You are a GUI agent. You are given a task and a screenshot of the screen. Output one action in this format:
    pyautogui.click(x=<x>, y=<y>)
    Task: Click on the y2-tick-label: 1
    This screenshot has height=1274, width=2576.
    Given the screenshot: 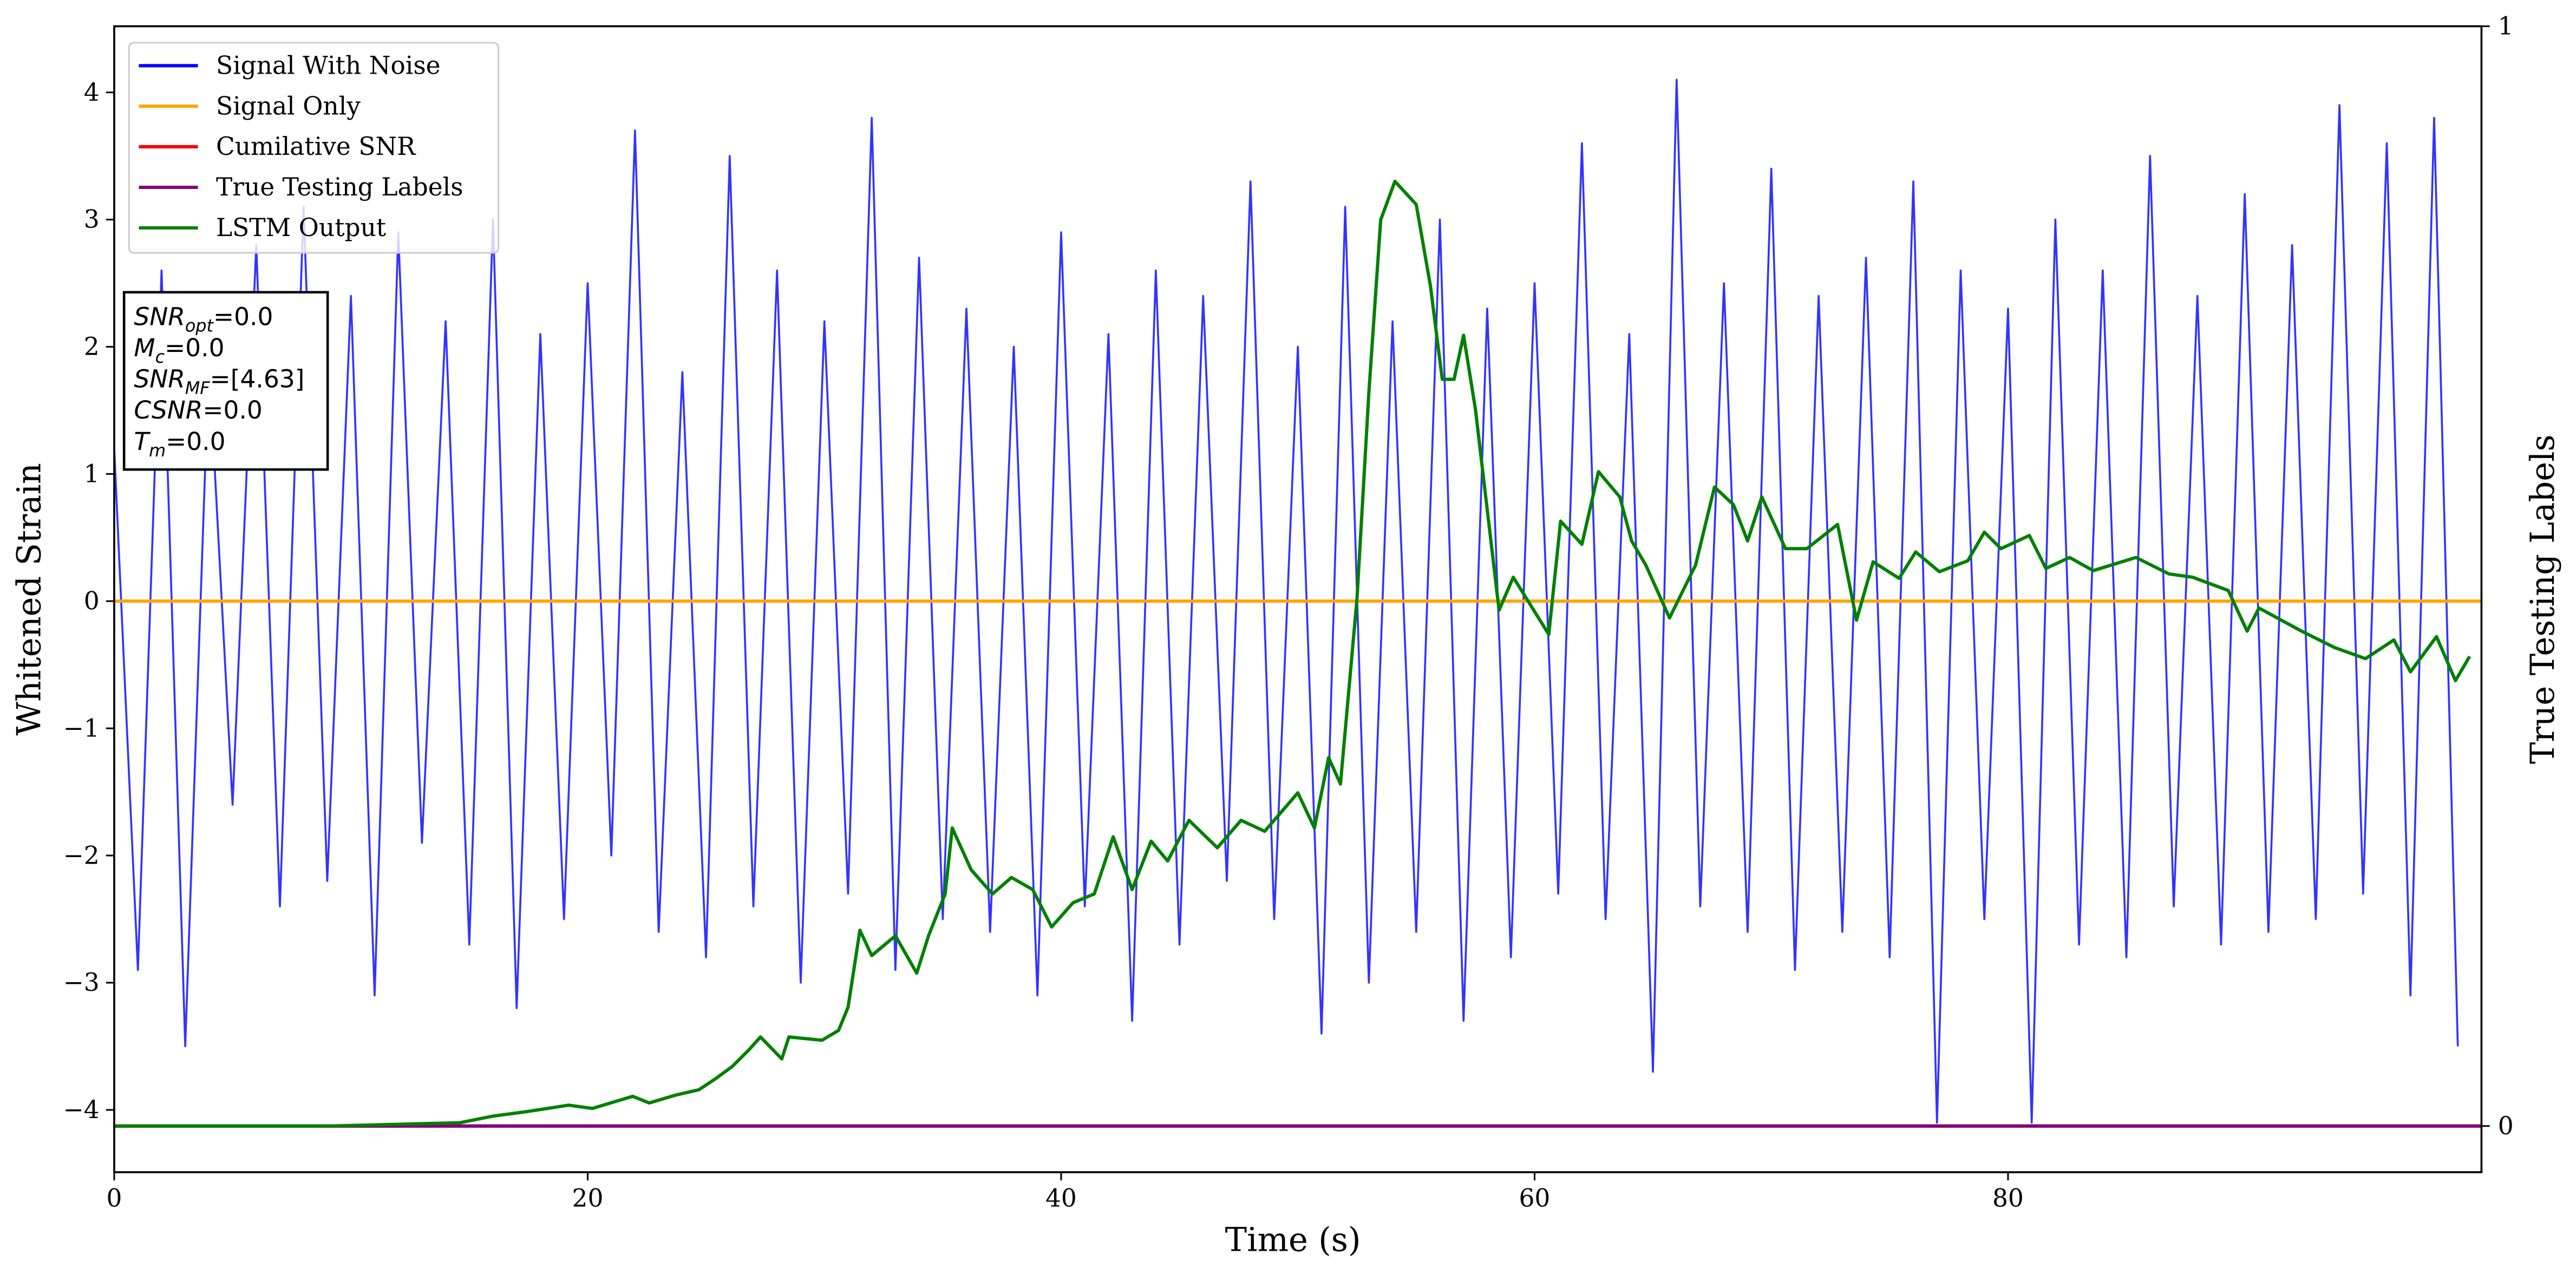 What is the action you would take?
    pyautogui.click(x=2506, y=26)
    